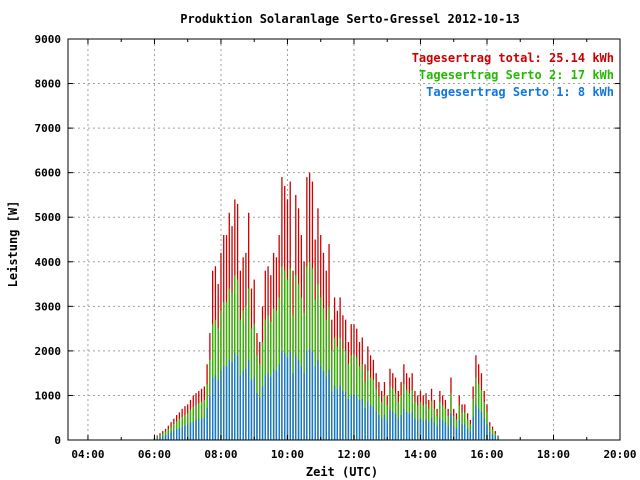  Describe the element at coordinates (48, 306) in the screenshot. I see `y-tick-label: 3000` at that location.